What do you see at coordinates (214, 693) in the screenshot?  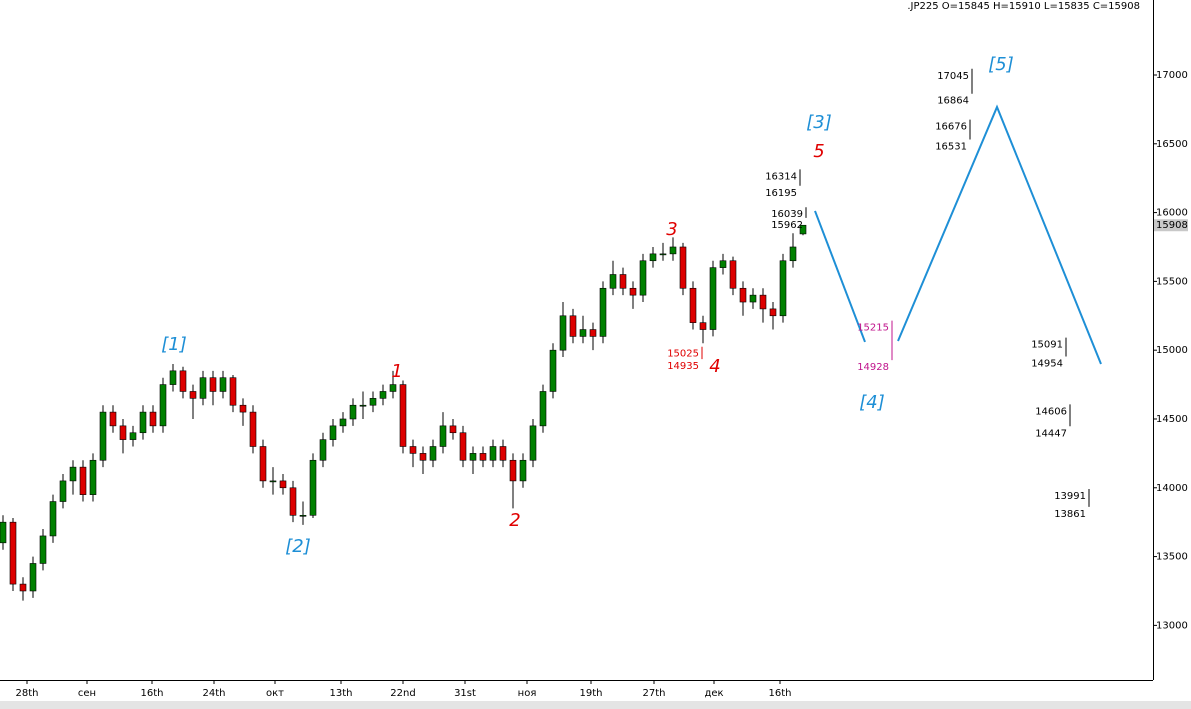 I see `x-tick-label: 24th` at bounding box center [214, 693].